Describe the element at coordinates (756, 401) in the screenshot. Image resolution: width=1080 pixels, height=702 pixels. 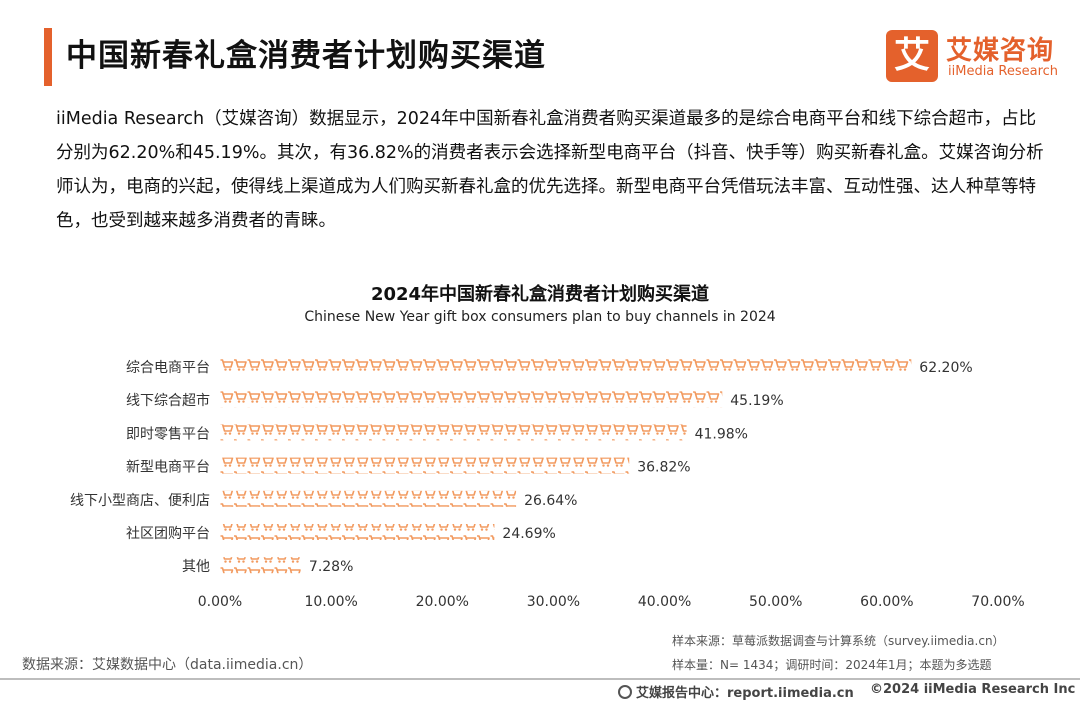
I see `value-label: 45.19%` at that location.